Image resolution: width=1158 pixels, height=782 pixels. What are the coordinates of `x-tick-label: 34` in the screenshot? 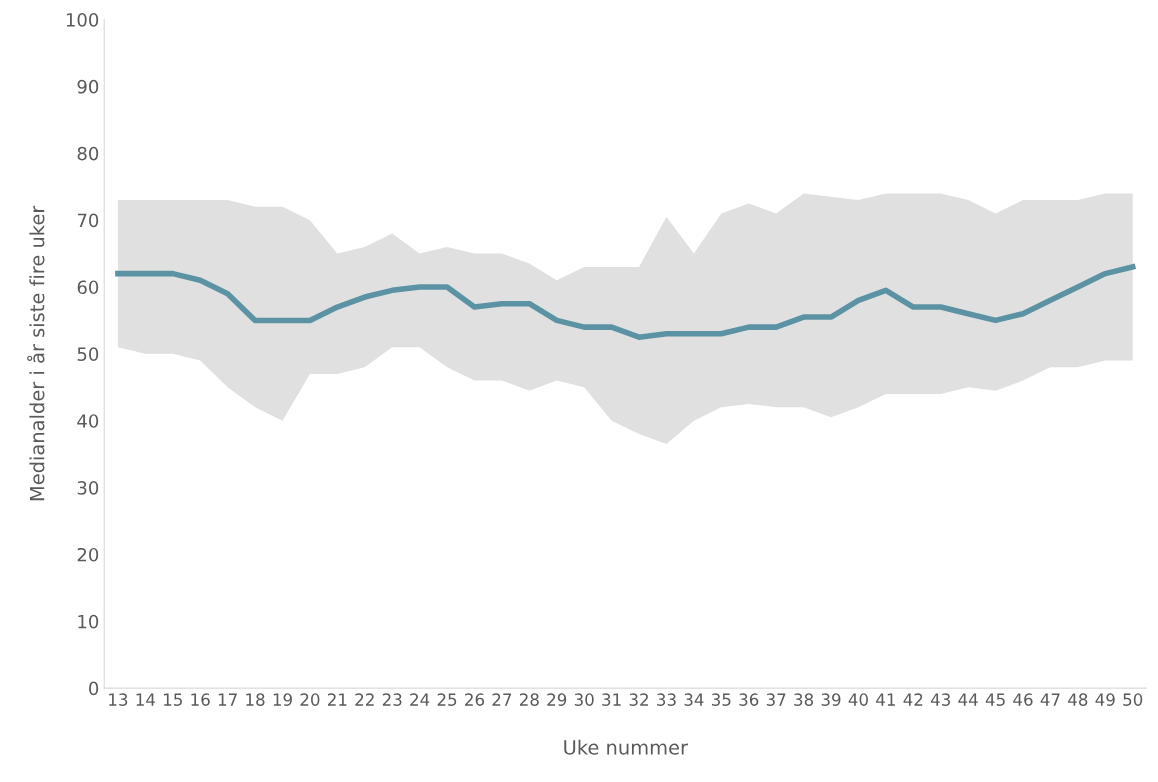 It's located at (694, 699).